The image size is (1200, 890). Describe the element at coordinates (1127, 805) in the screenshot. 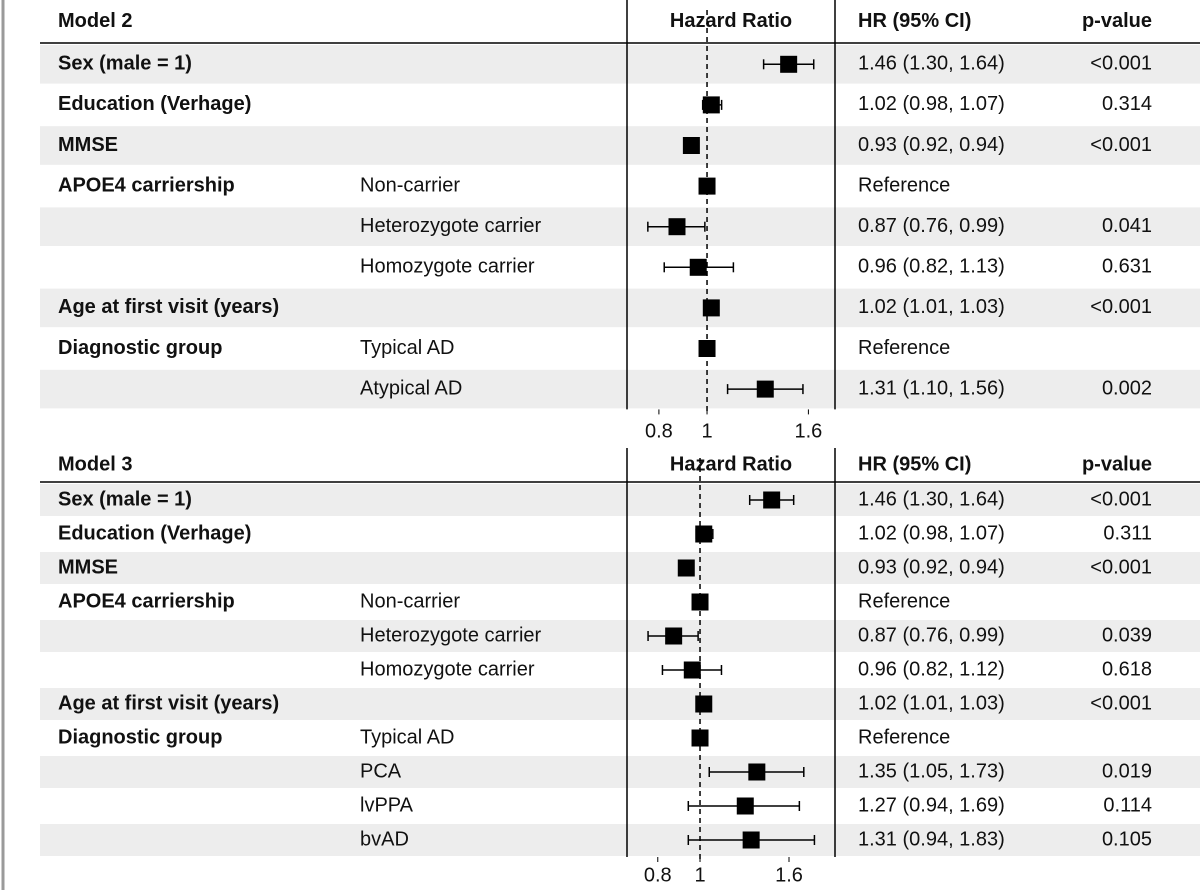

I see `p-value: 0.114` at that location.